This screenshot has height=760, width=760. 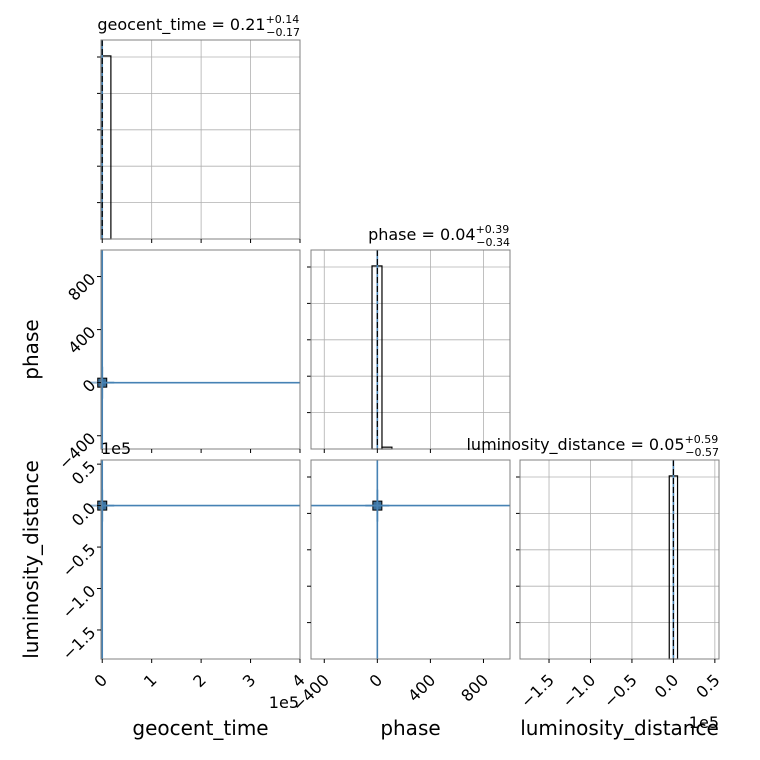 I want to click on grid-phase, so click(x=410, y=349).